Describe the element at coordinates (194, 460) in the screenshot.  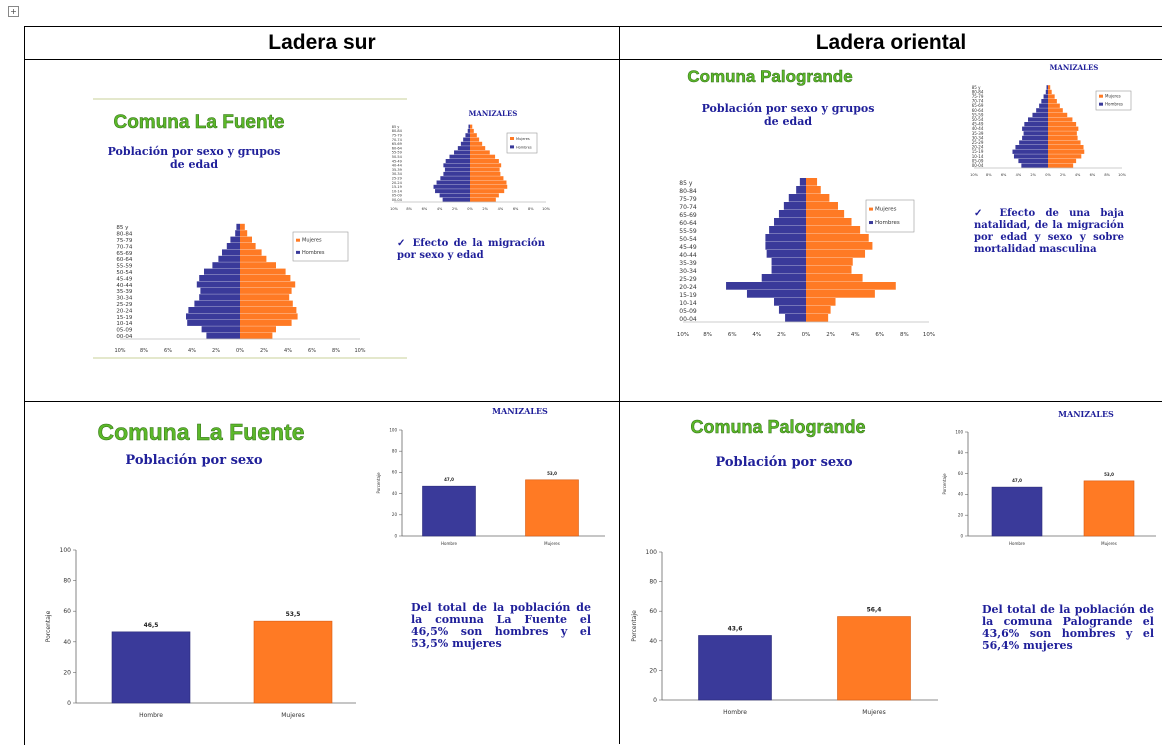
I see `subtitle: Población por sexo` at that location.